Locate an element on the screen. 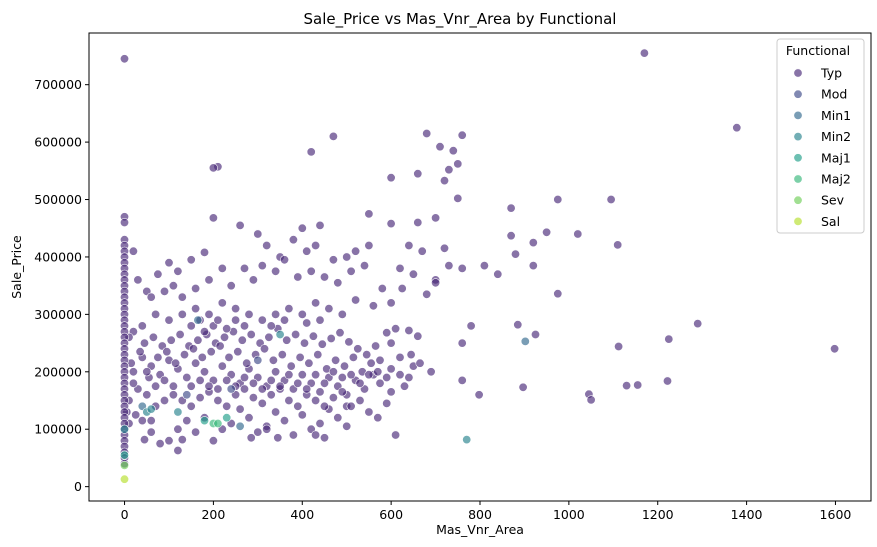 The height and width of the screenshot is (547, 877). y-tick-label: 300000 is located at coordinates (58, 314).